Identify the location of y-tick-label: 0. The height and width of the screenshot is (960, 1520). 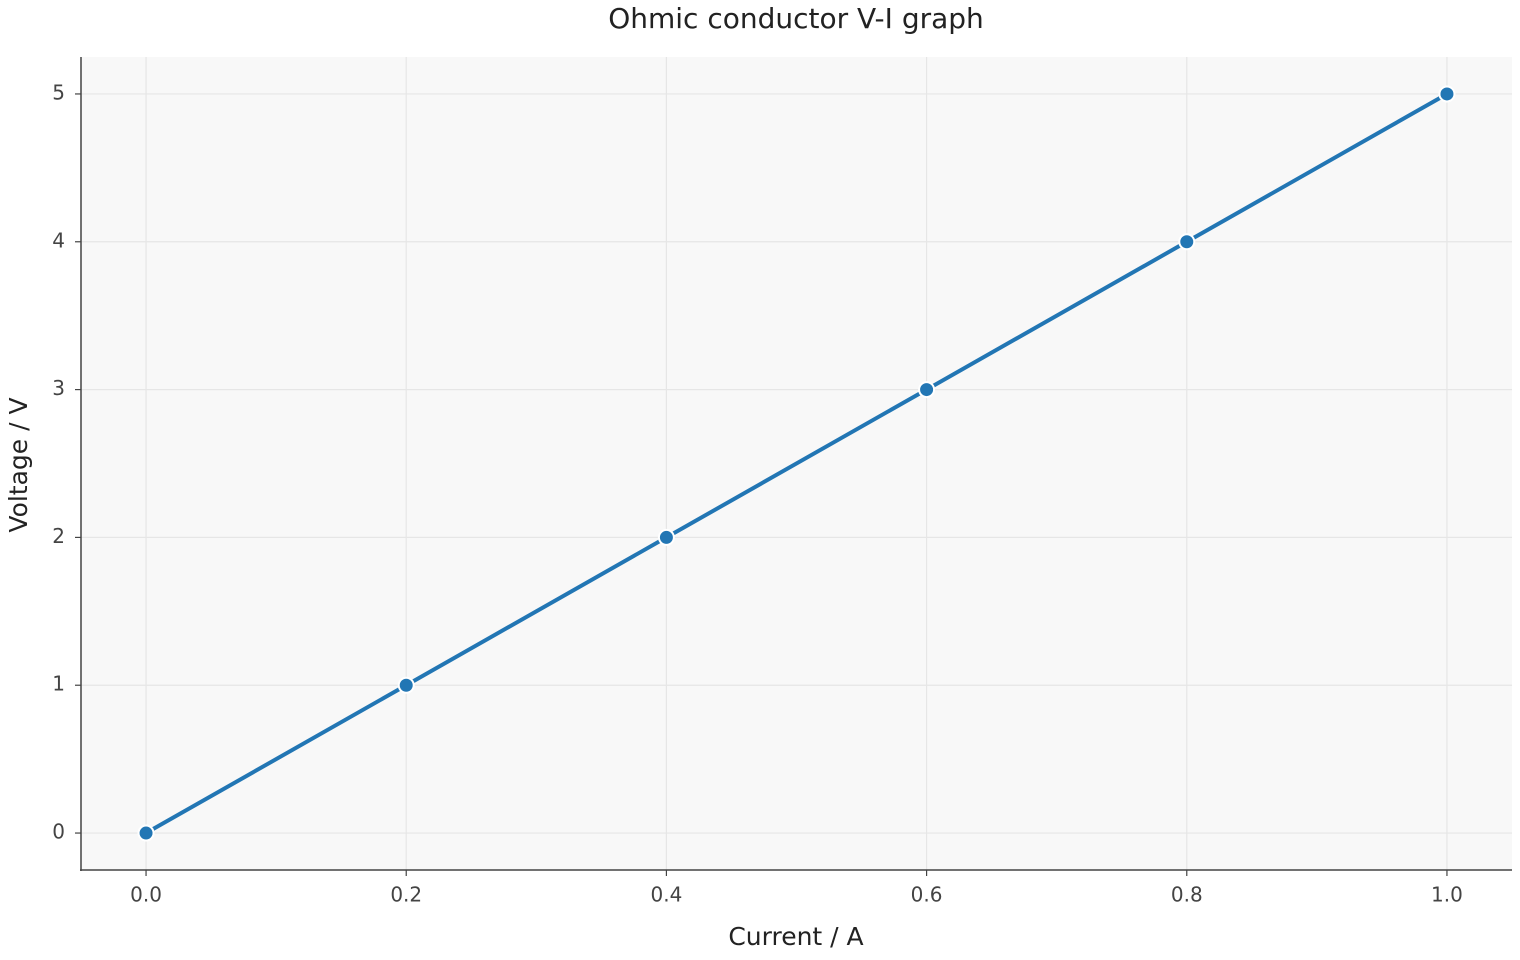
(58, 832).